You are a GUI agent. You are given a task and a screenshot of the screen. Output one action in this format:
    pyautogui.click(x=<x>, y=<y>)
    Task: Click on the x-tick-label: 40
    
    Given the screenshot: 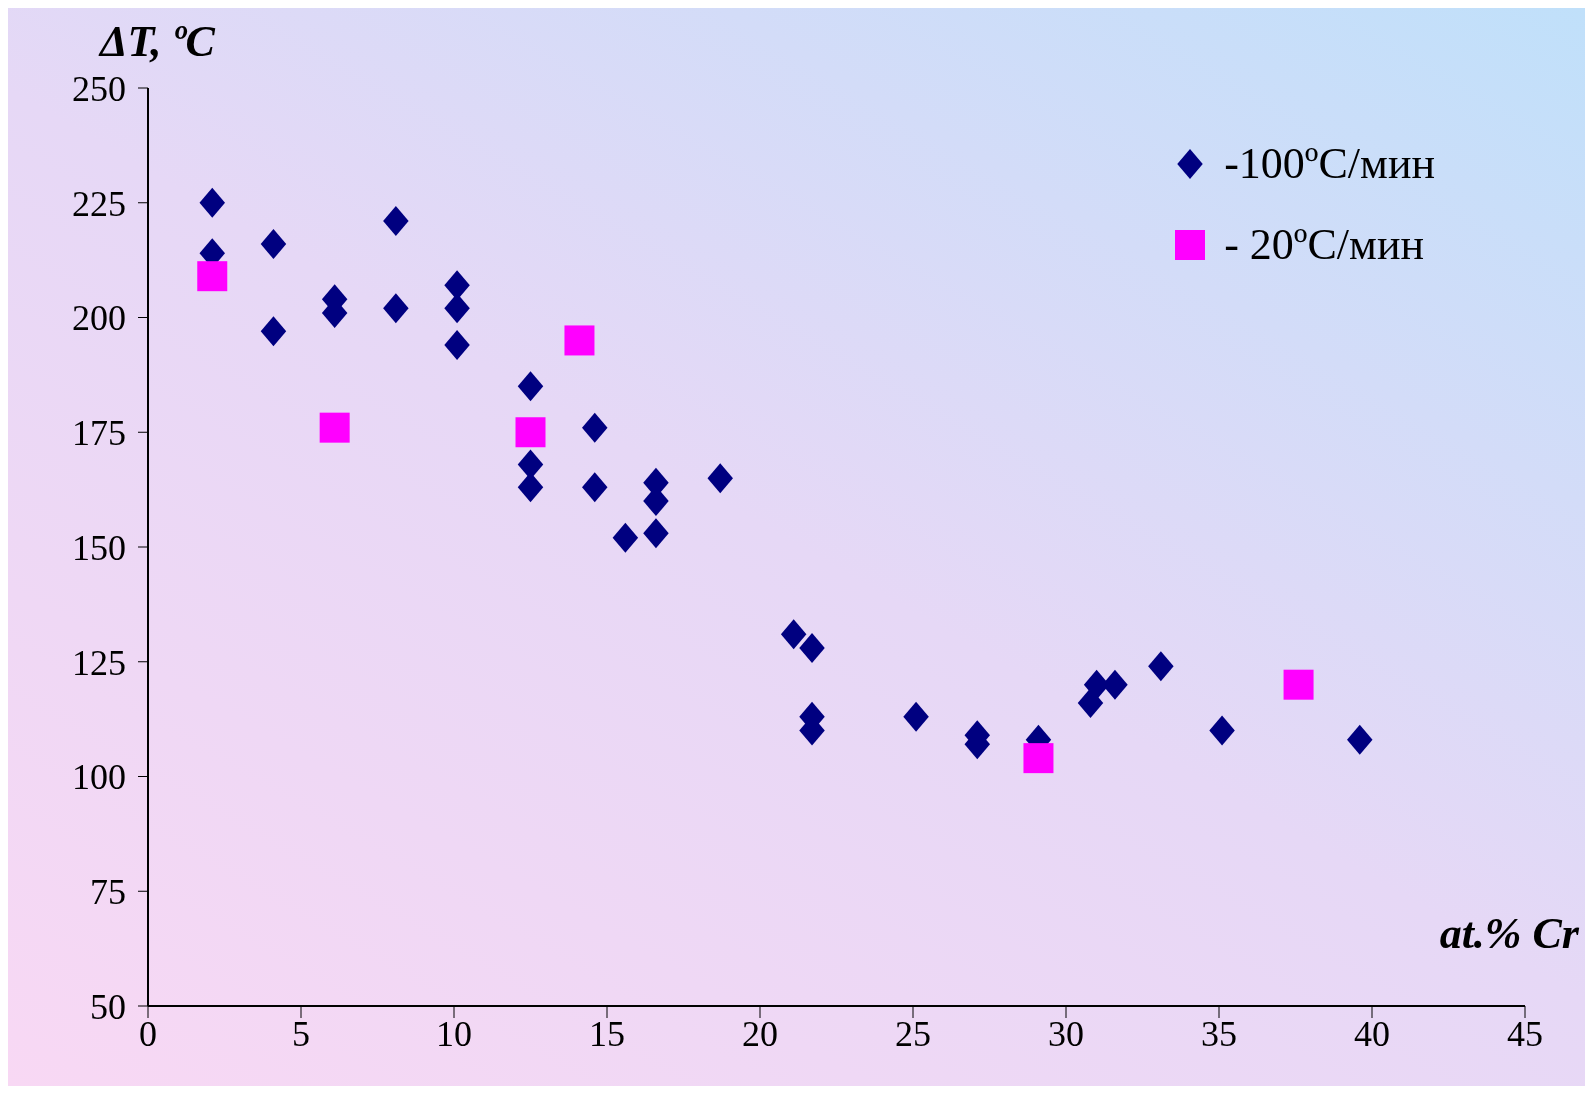 What is the action you would take?
    pyautogui.click(x=1372, y=1033)
    